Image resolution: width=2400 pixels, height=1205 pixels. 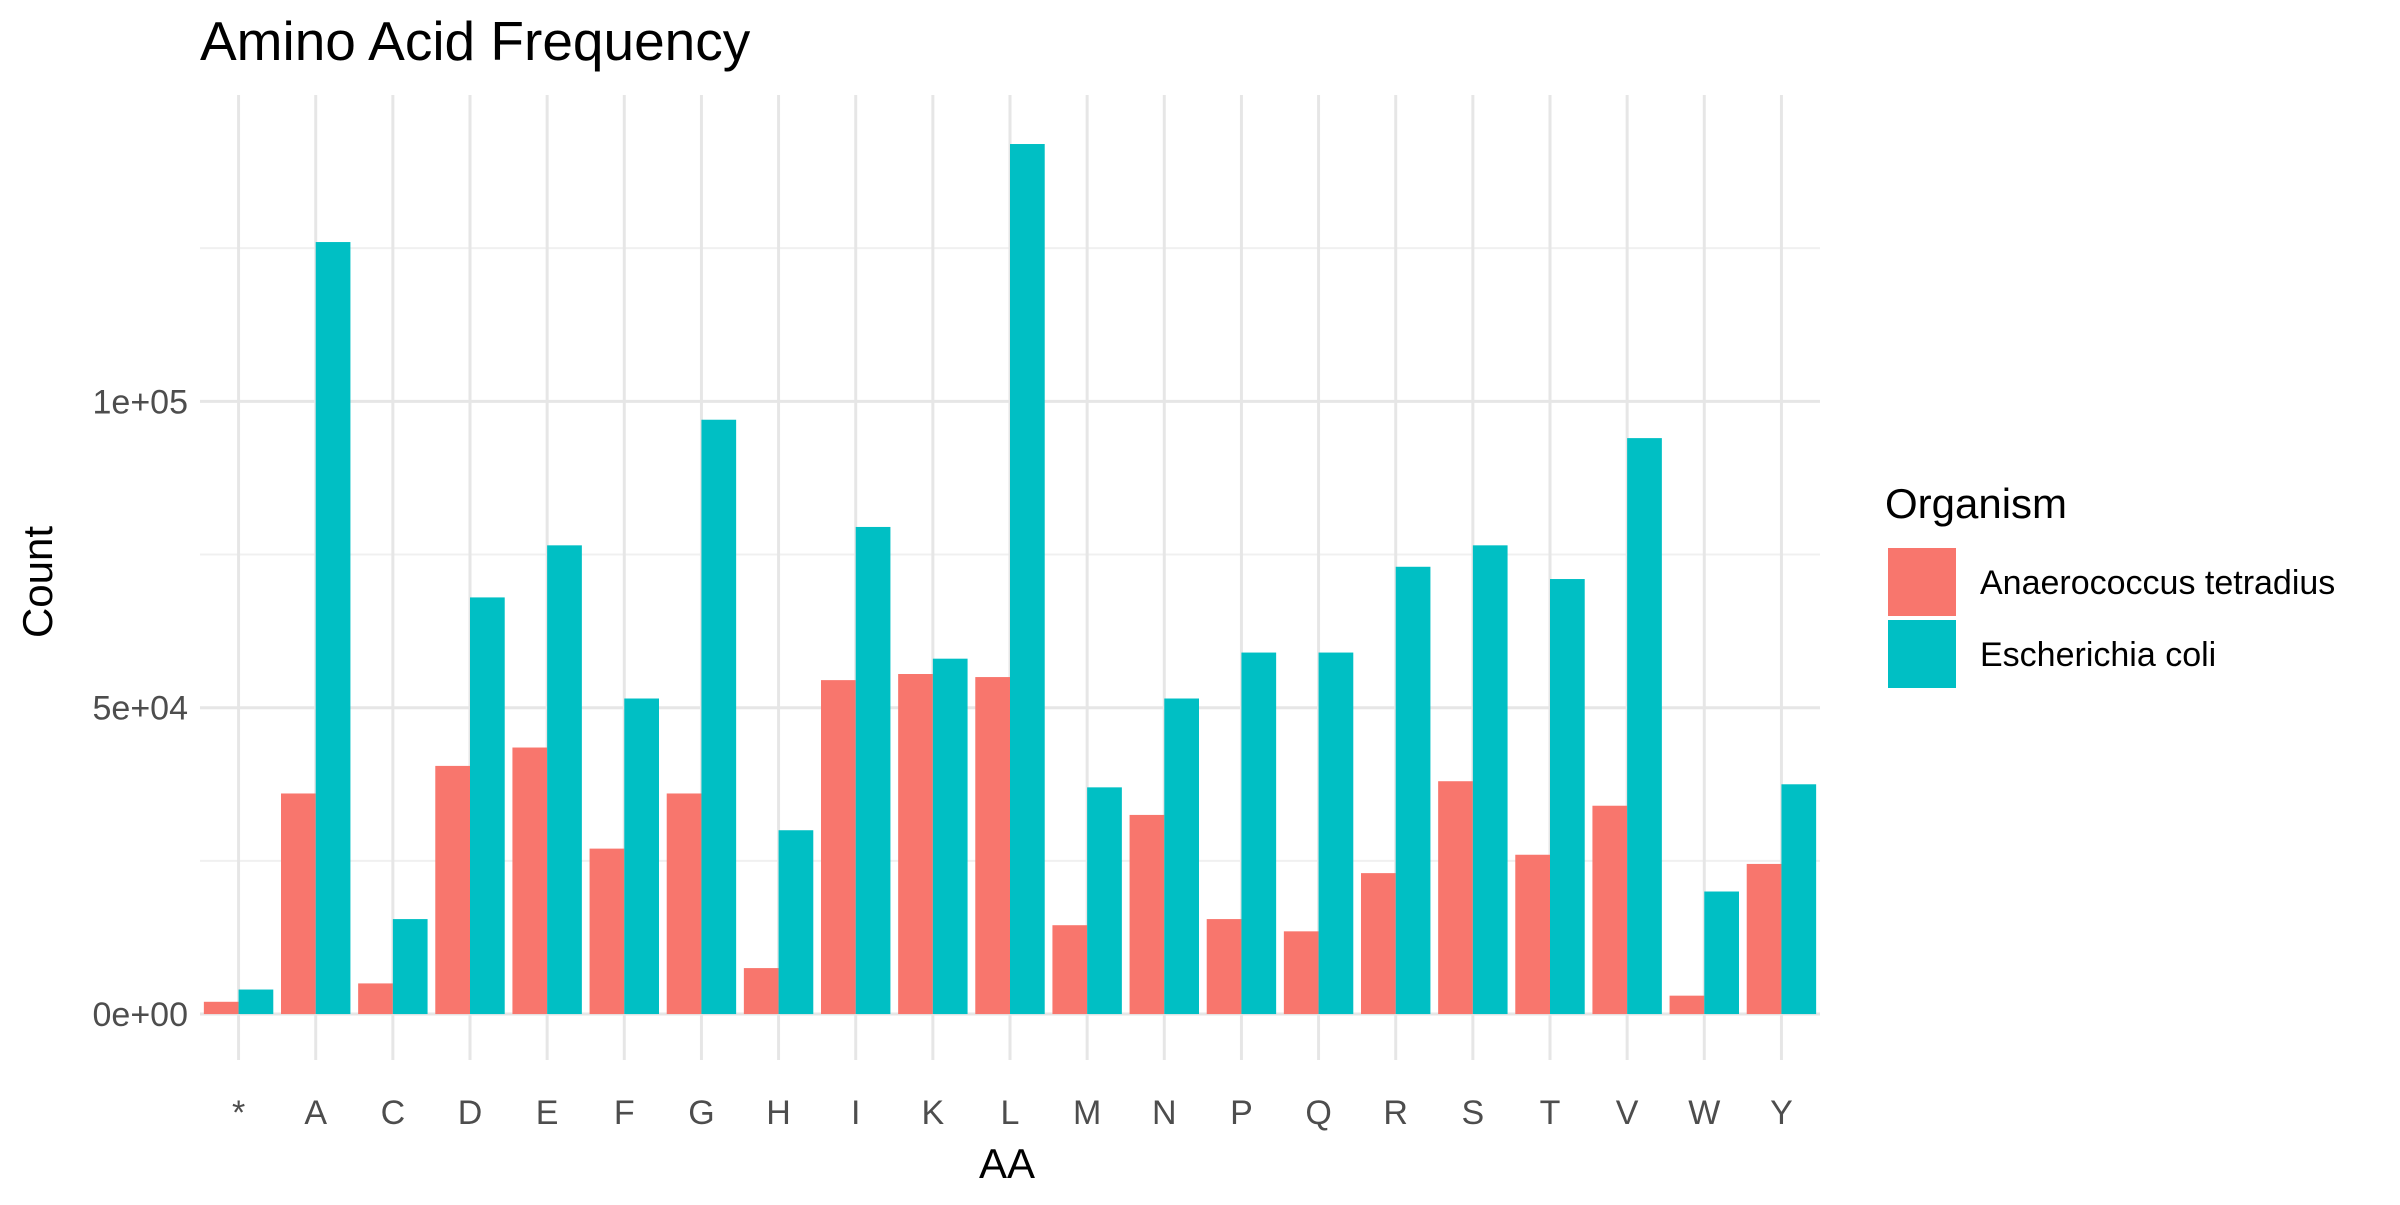 What do you see at coordinates (1976, 503) in the screenshot?
I see `legend-title: Organism` at bounding box center [1976, 503].